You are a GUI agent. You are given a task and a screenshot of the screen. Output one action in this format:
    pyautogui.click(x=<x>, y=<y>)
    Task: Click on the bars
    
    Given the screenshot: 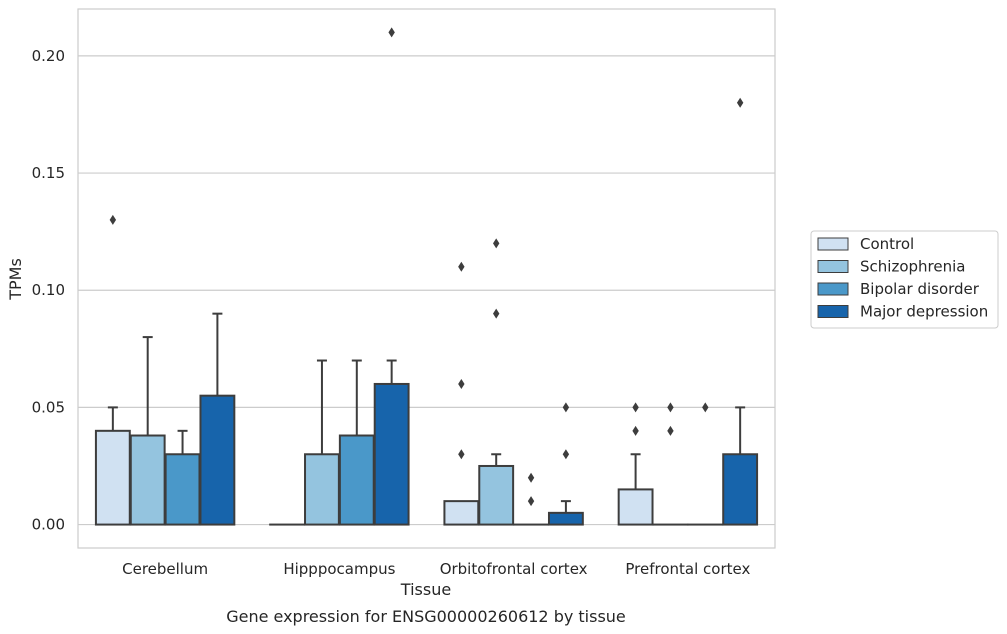 What is the action you would take?
    pyautogui.click(x=426, y=454)
    